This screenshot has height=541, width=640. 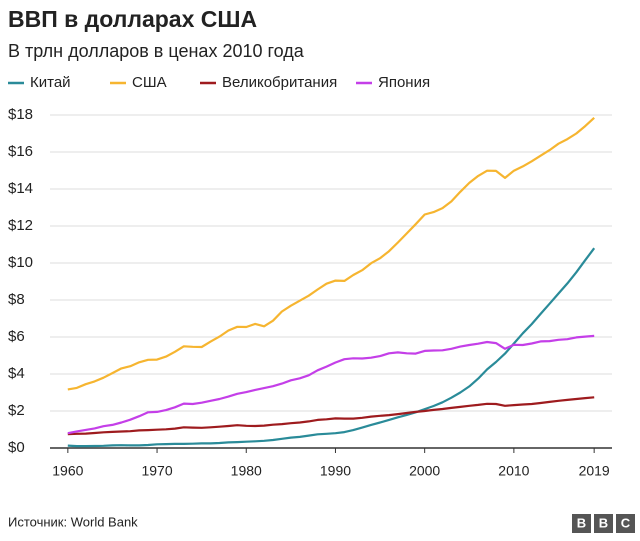 I want to click on legend-label: Китай, so click(x=50, y=82).